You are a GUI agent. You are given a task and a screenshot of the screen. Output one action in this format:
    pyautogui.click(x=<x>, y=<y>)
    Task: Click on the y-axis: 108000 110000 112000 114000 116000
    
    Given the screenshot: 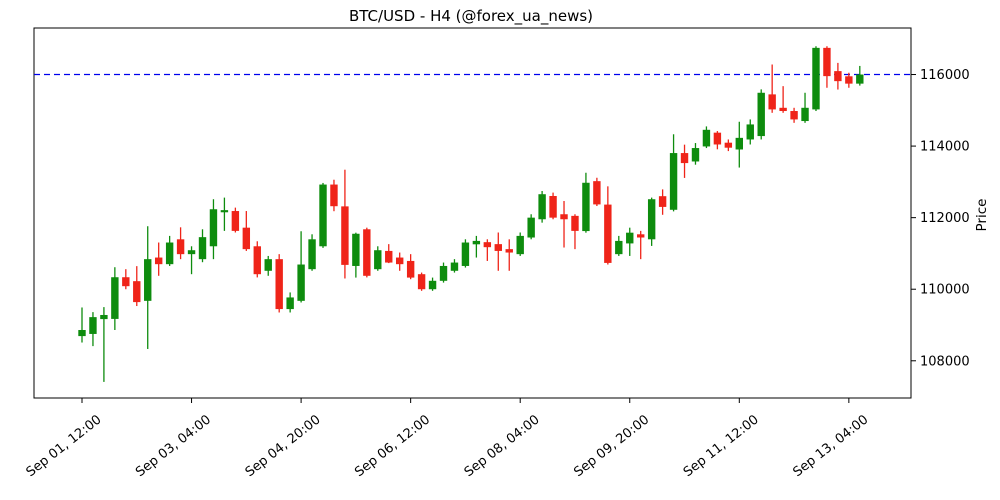 What is the action you would take?
    pyautogui.click(x=940, y=218)
    